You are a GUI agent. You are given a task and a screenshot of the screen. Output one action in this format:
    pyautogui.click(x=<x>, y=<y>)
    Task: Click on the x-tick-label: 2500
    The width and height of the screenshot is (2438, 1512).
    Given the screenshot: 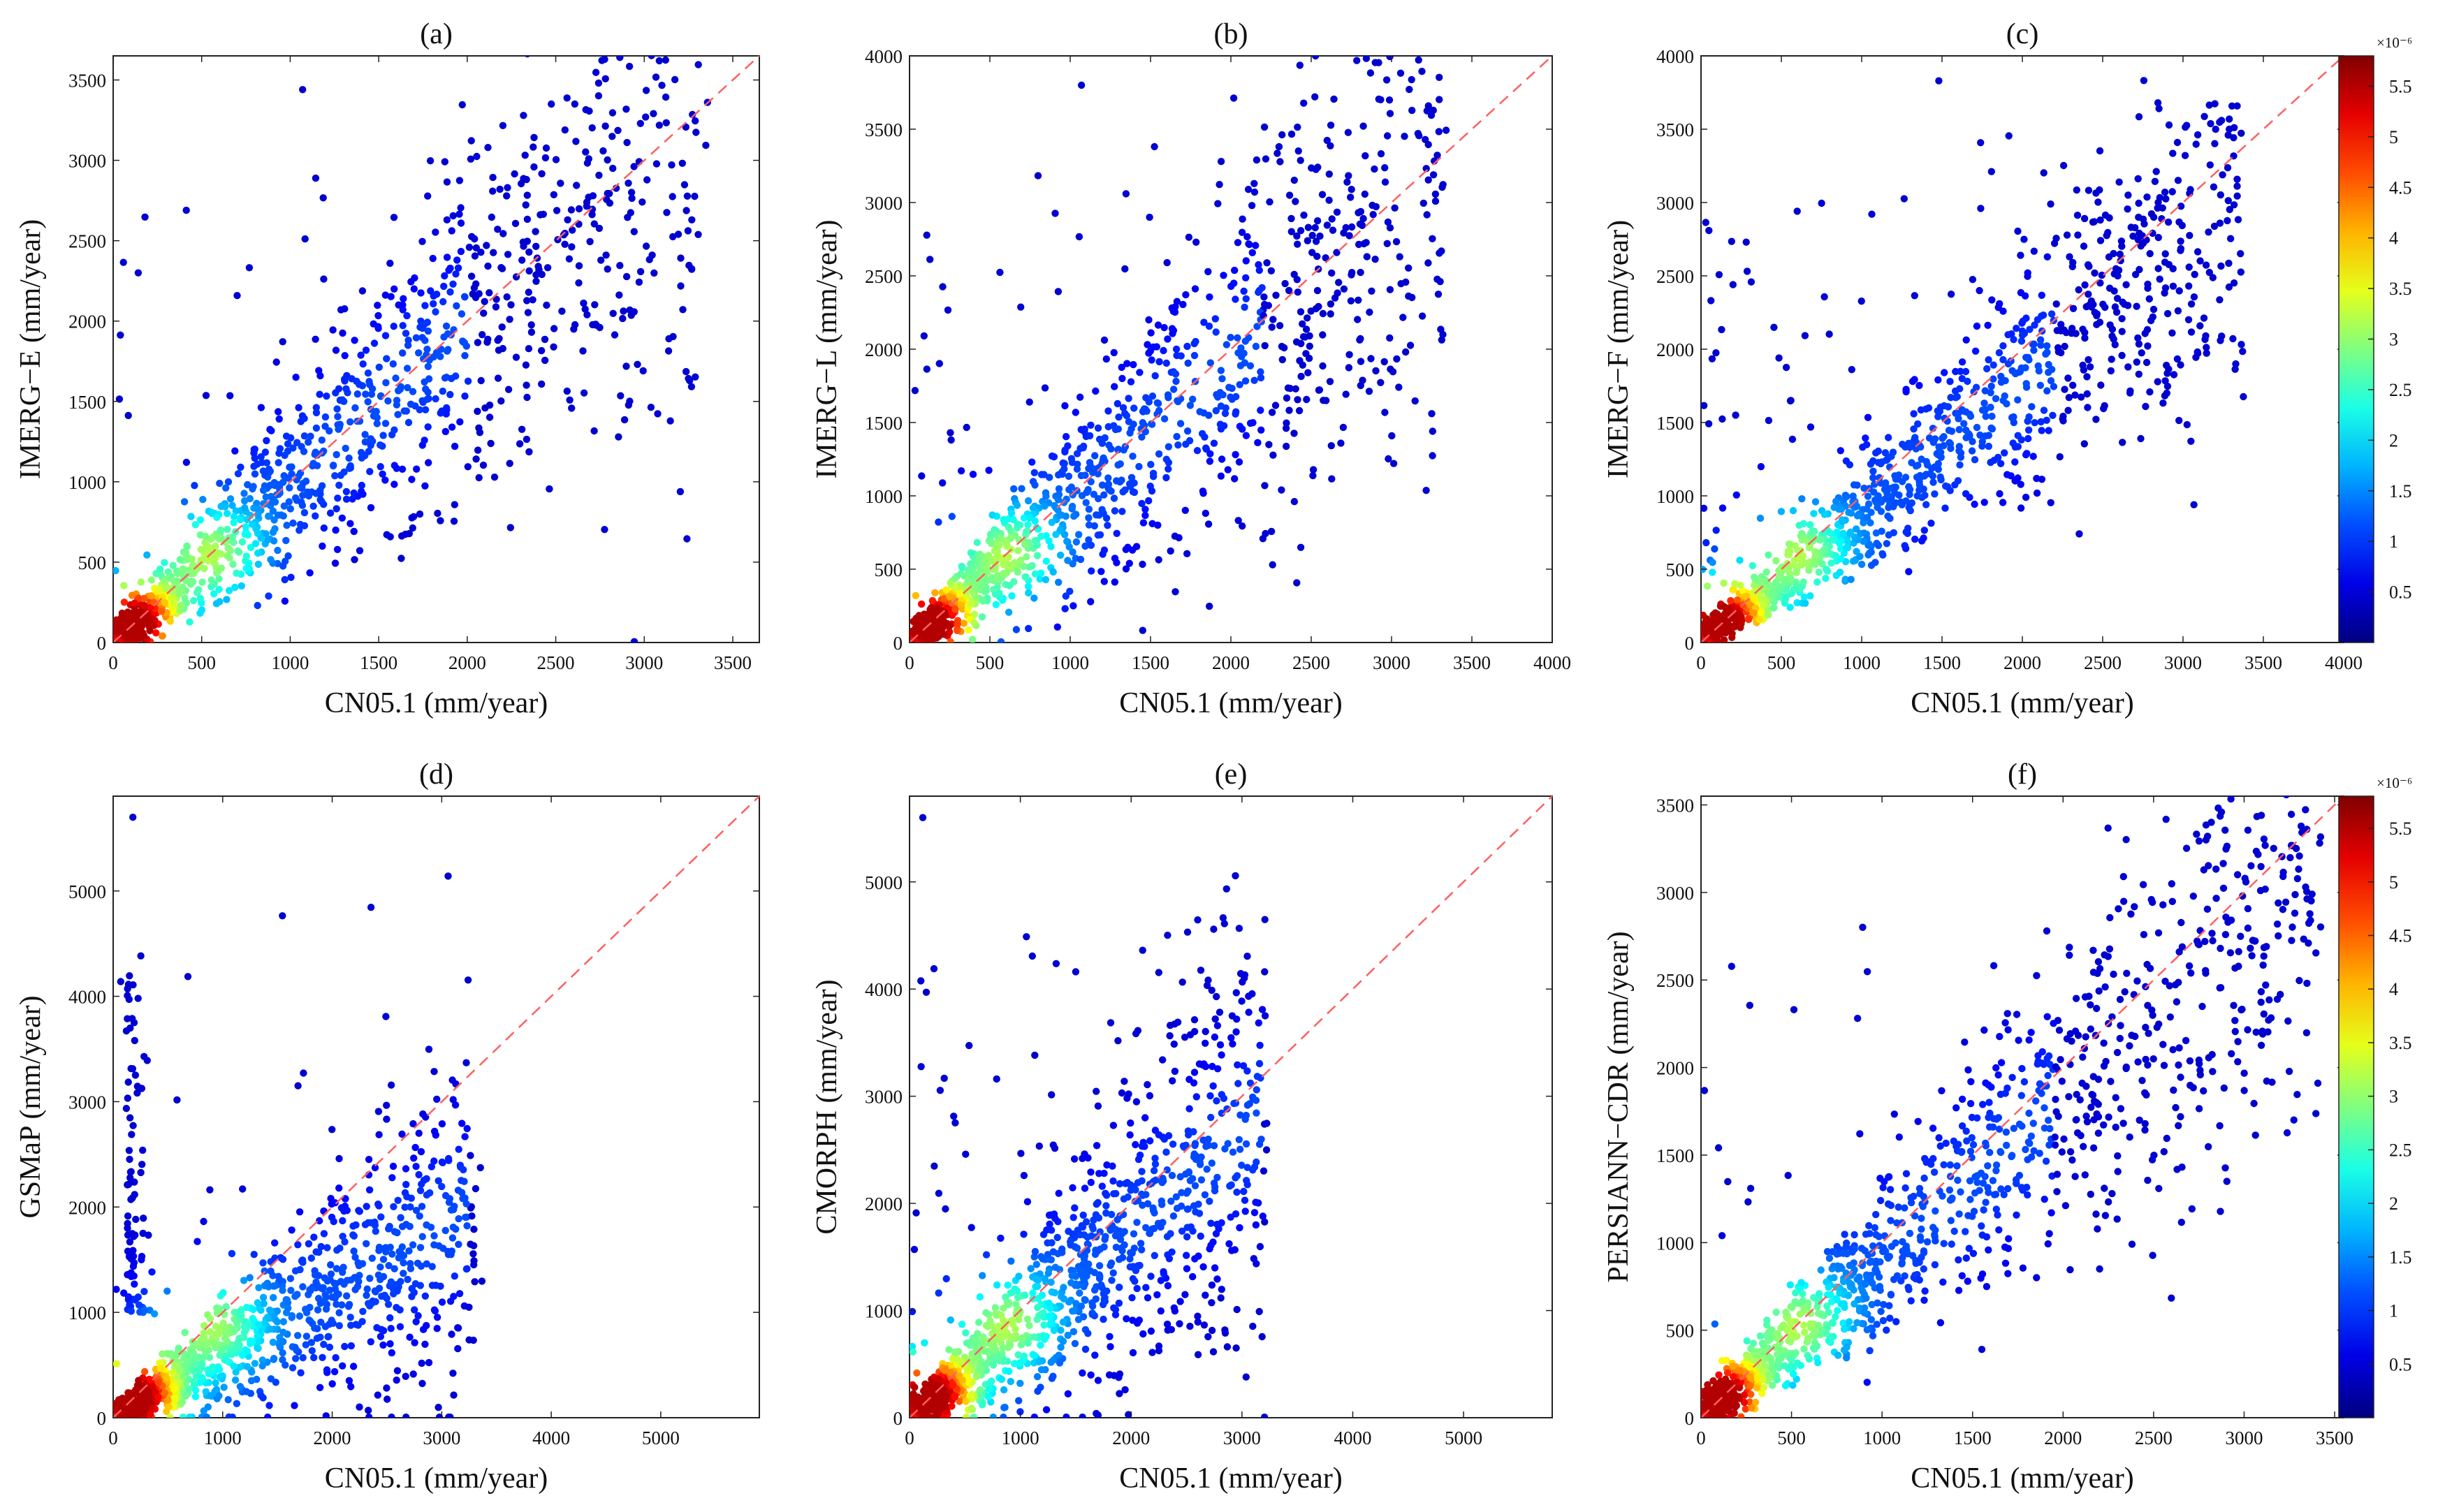 What is the action you would take?
    pyautogui.click(x=556, y=663)
    